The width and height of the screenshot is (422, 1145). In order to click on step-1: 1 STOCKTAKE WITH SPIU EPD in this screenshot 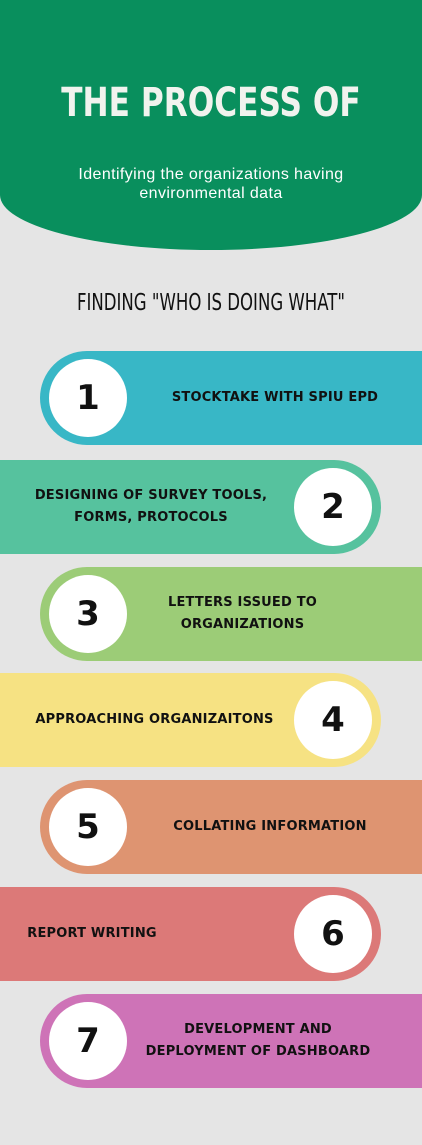, I will do `click(231, 398)`.